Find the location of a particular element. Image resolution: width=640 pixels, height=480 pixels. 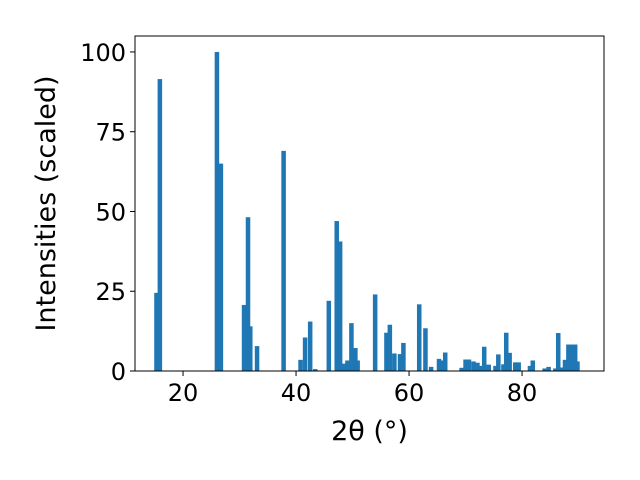

x-axis-label: 2θ (°) is located at coordinates (369, 431).